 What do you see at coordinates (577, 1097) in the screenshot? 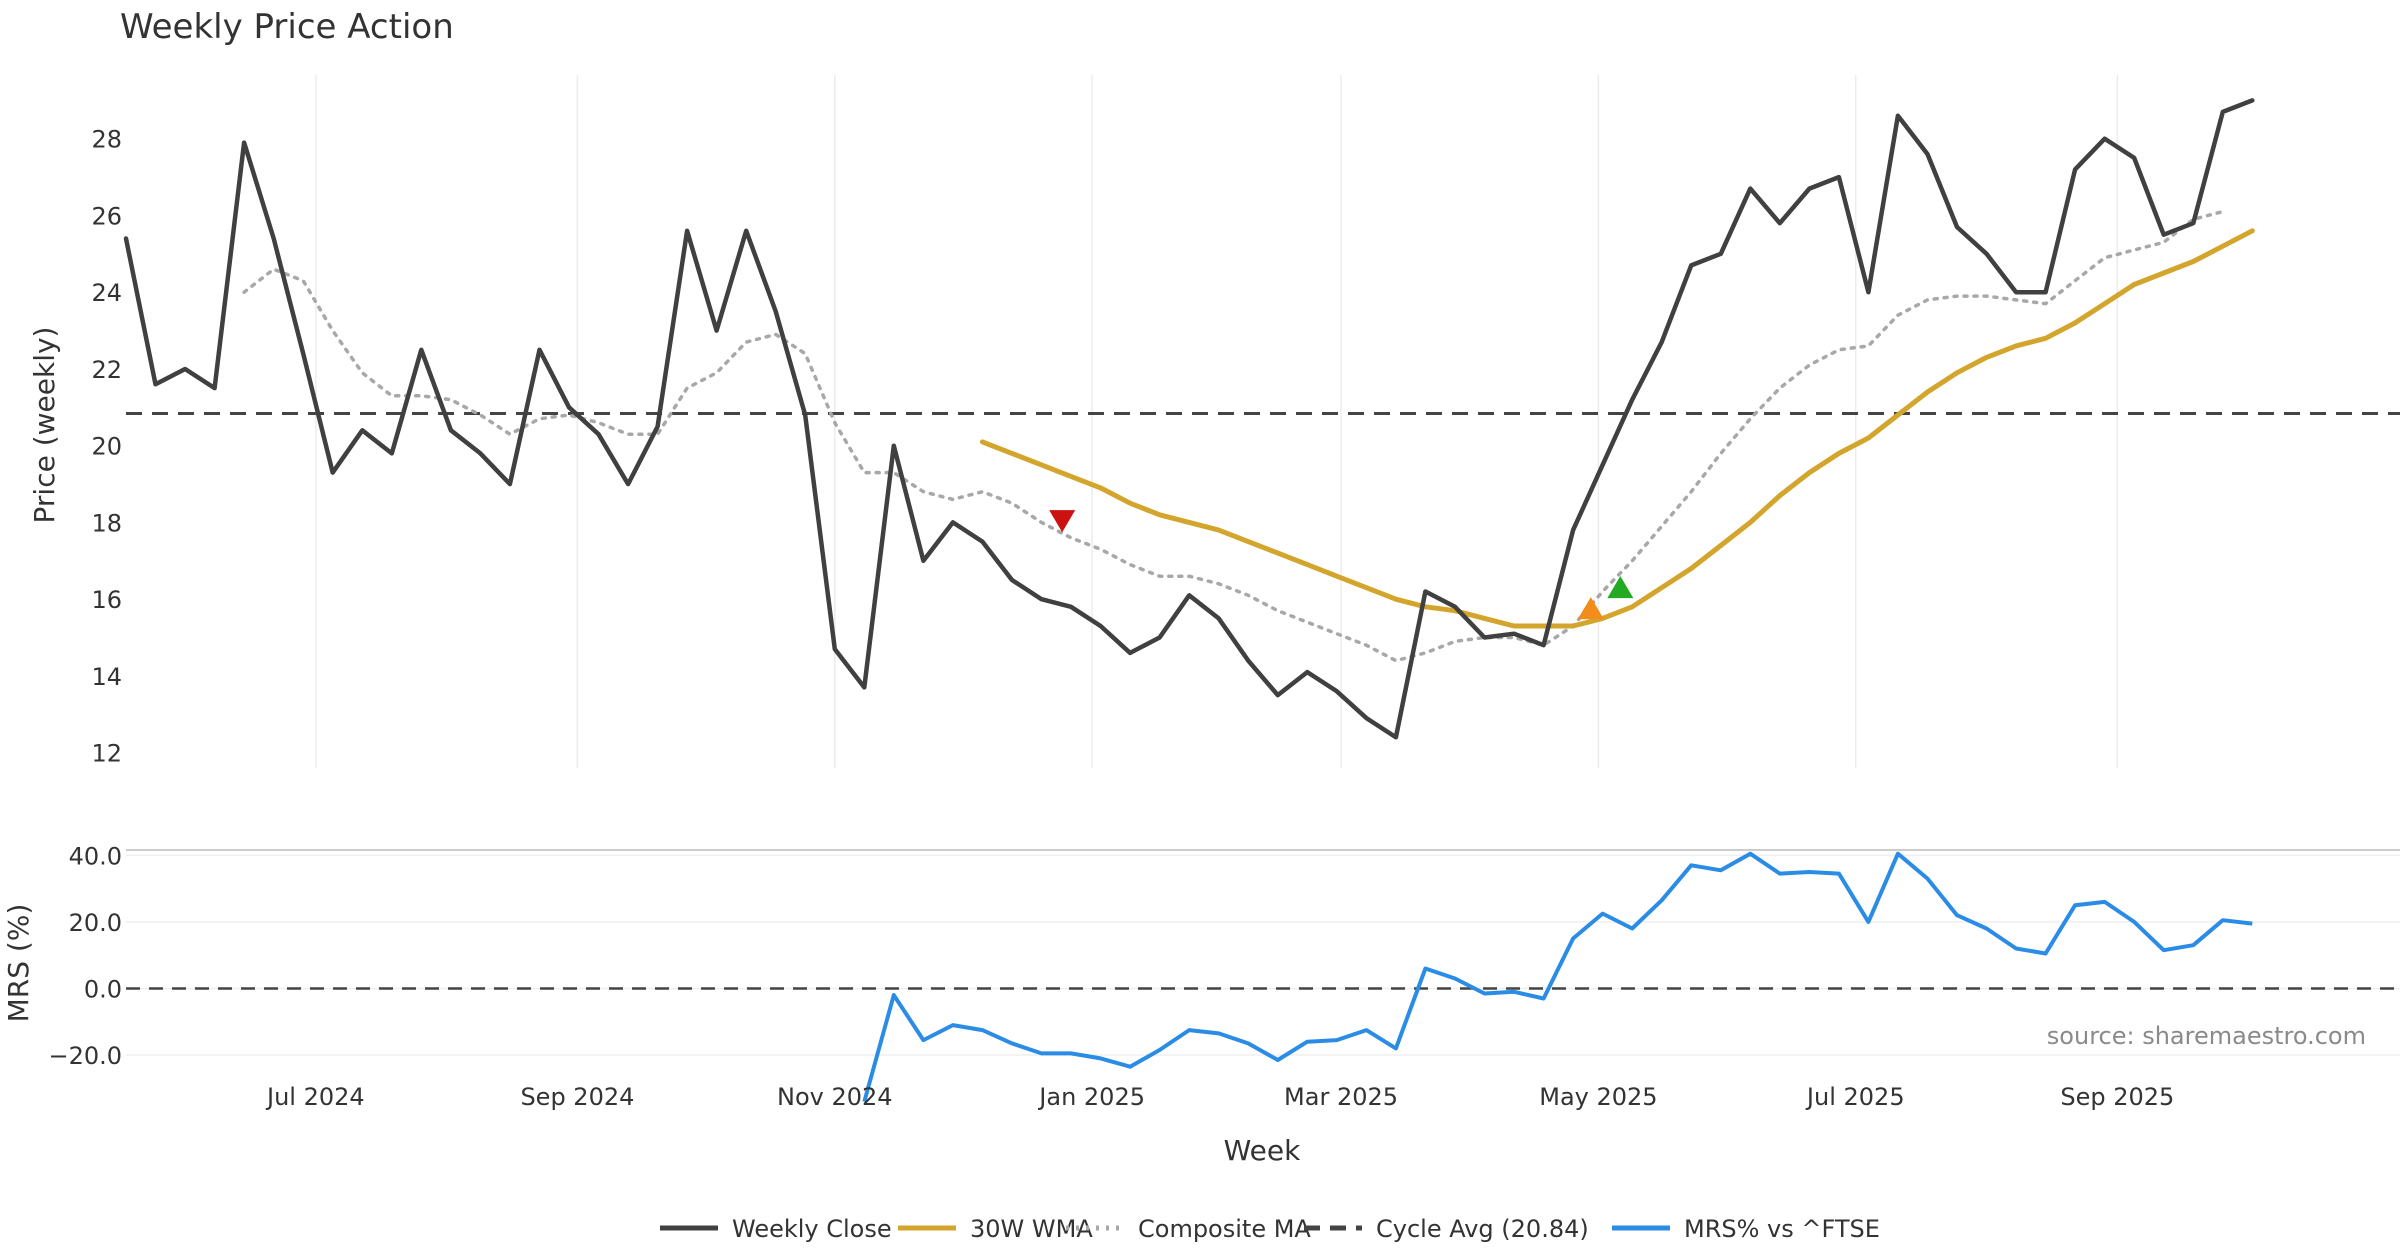
I see `x-tick-label: Sep 2024` at bounding box center [577, 1097].